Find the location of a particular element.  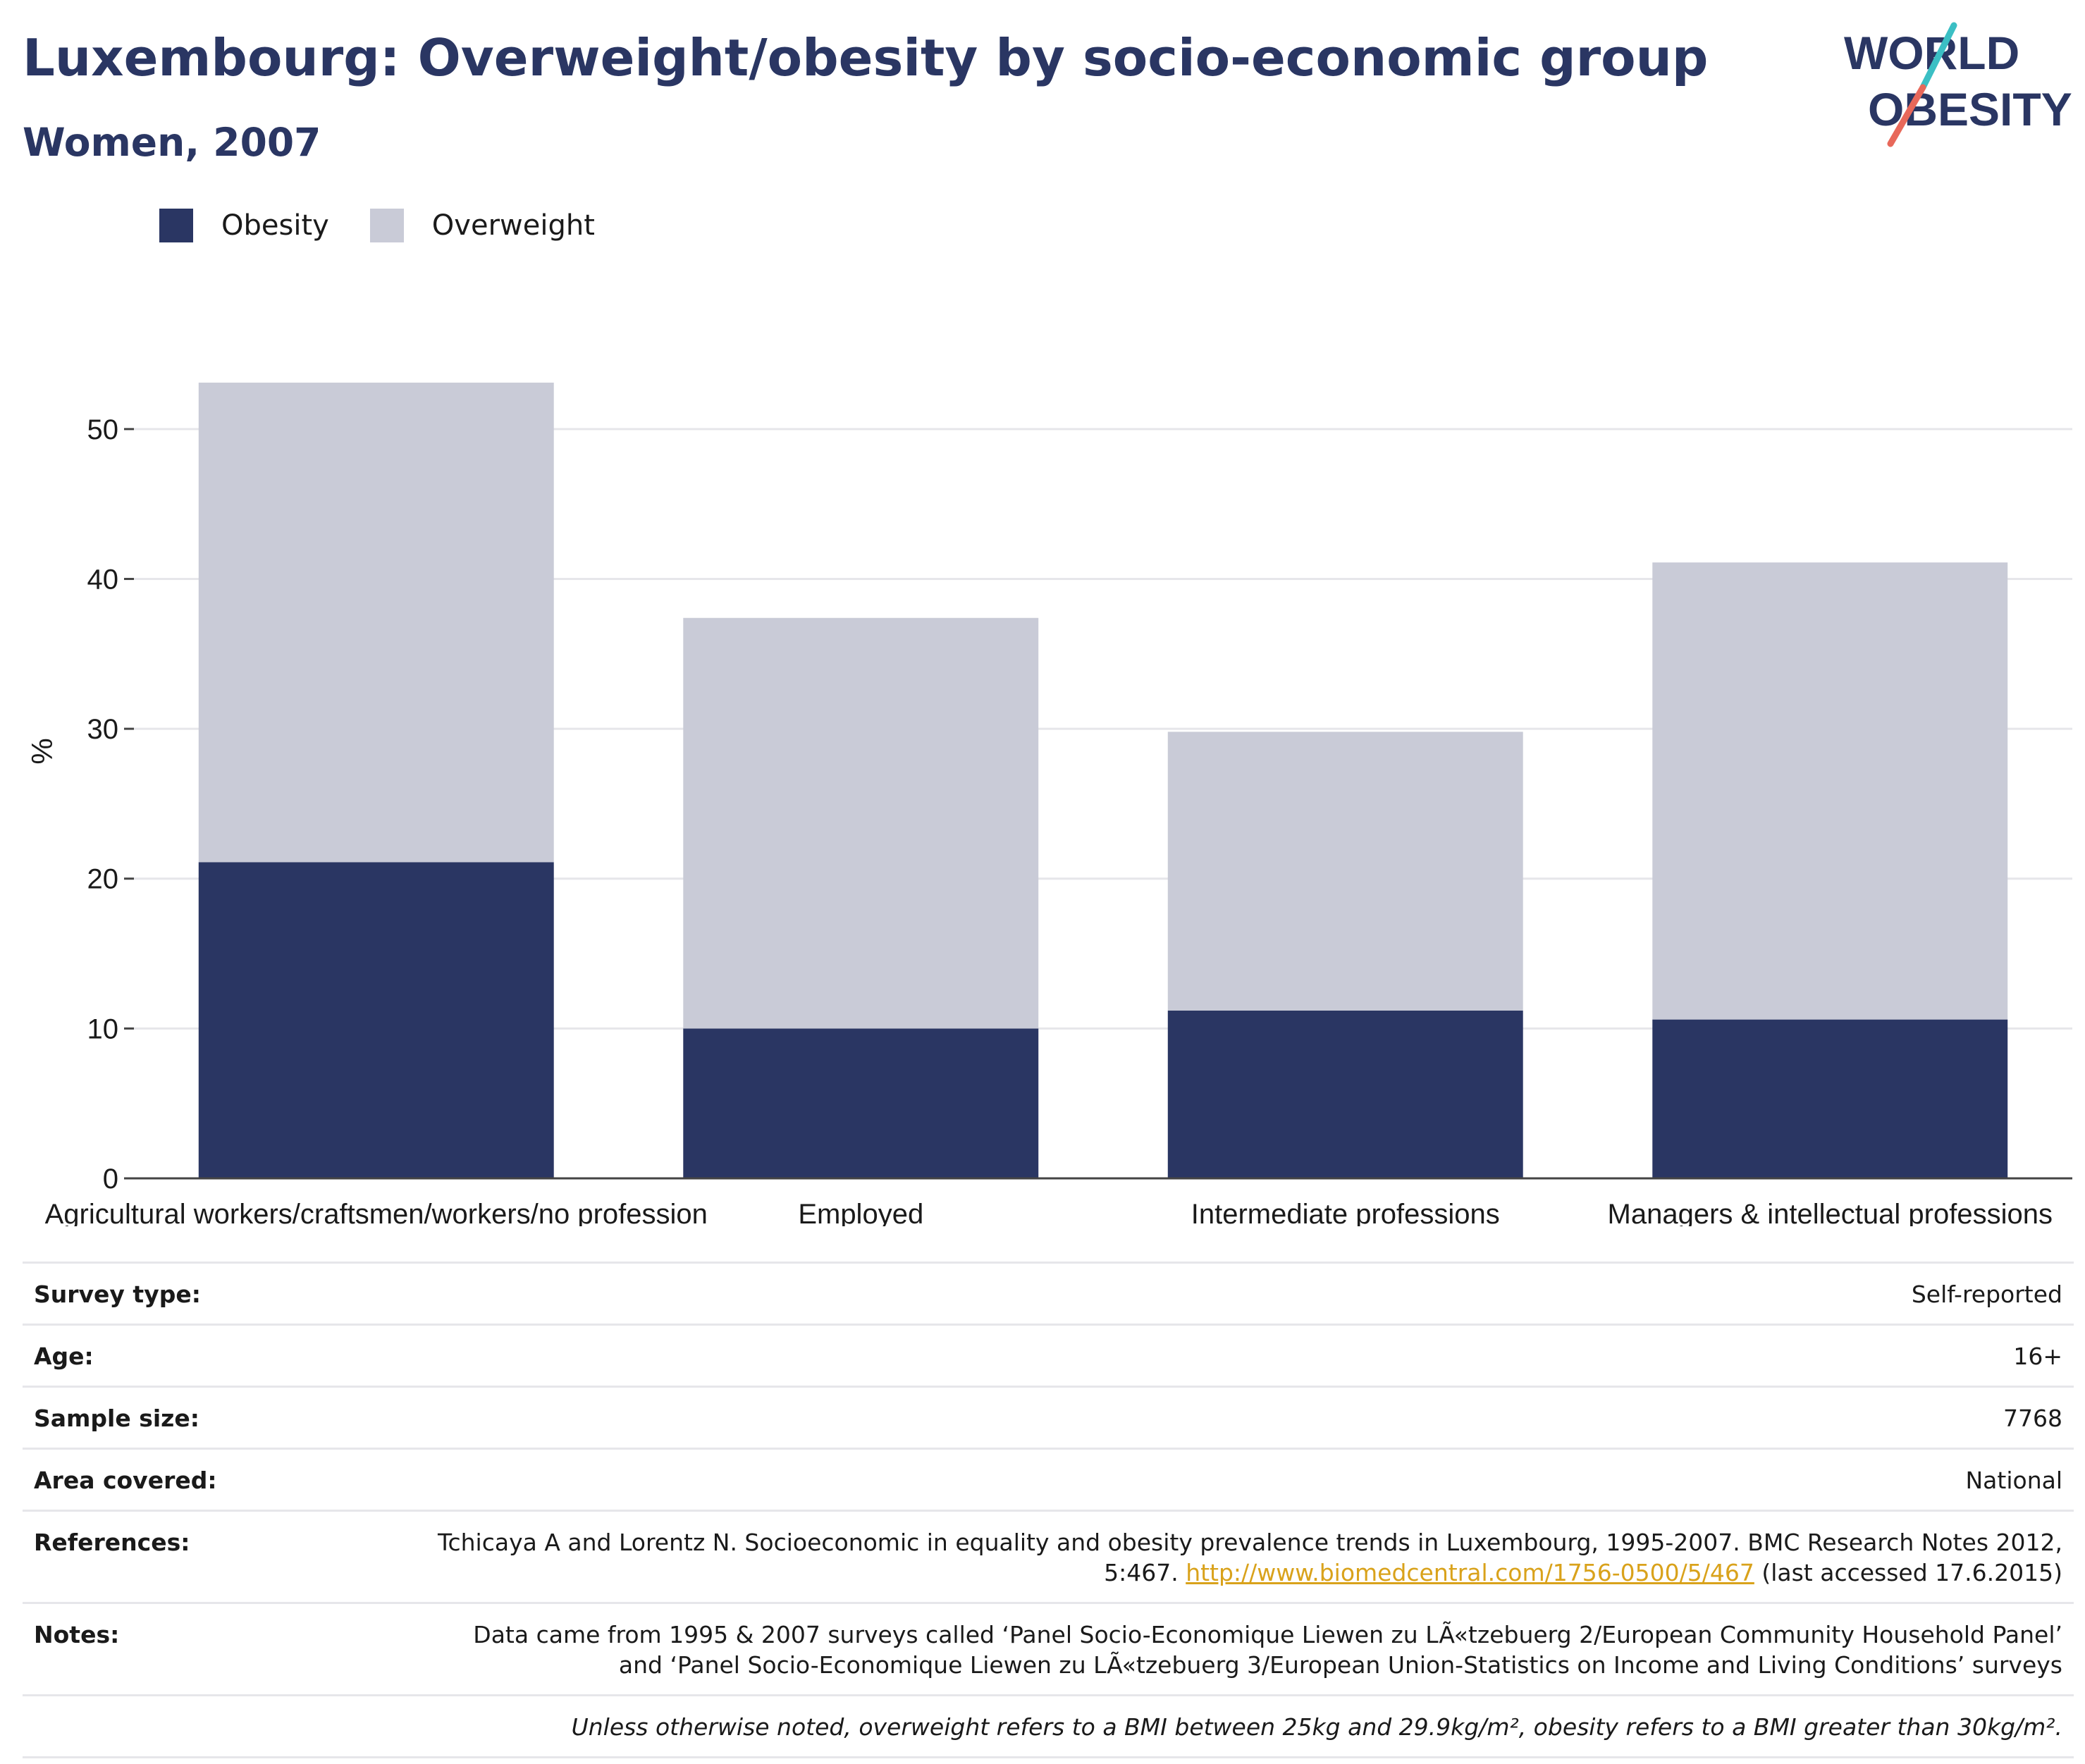

y-tick-label: 50 is located at coordinates (103, 429).